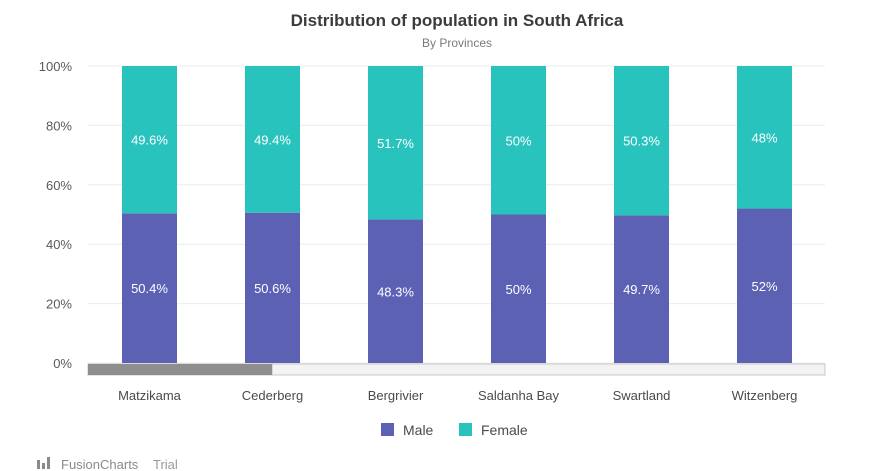  Describe the element at coordinates (518, 395) in the screenshot. I see `x-tick-label: Saldanha Bay` at that location.